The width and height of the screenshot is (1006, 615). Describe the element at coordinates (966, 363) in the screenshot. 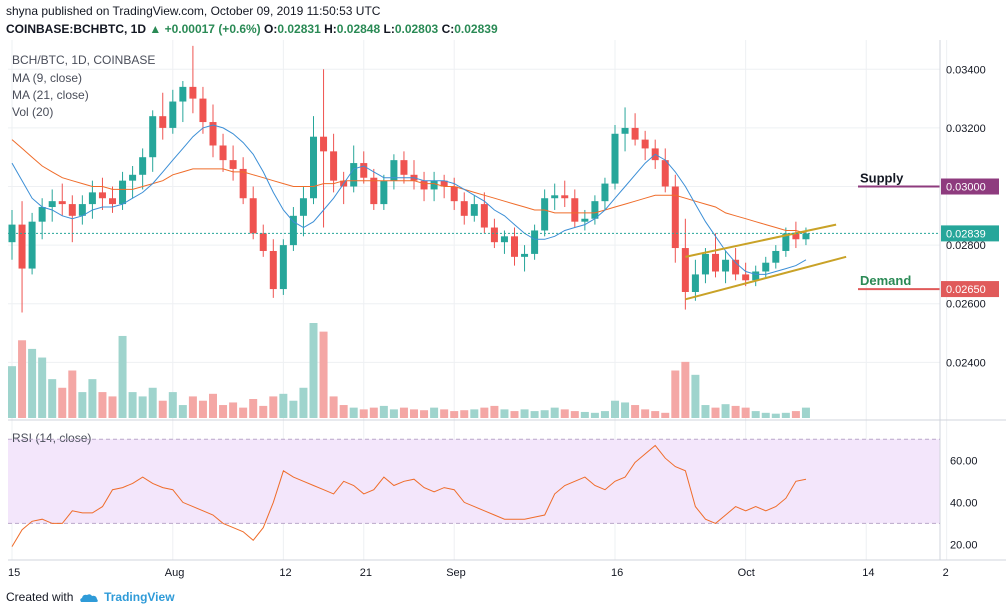

I see `y-tick-label: 0.02400` at that location.